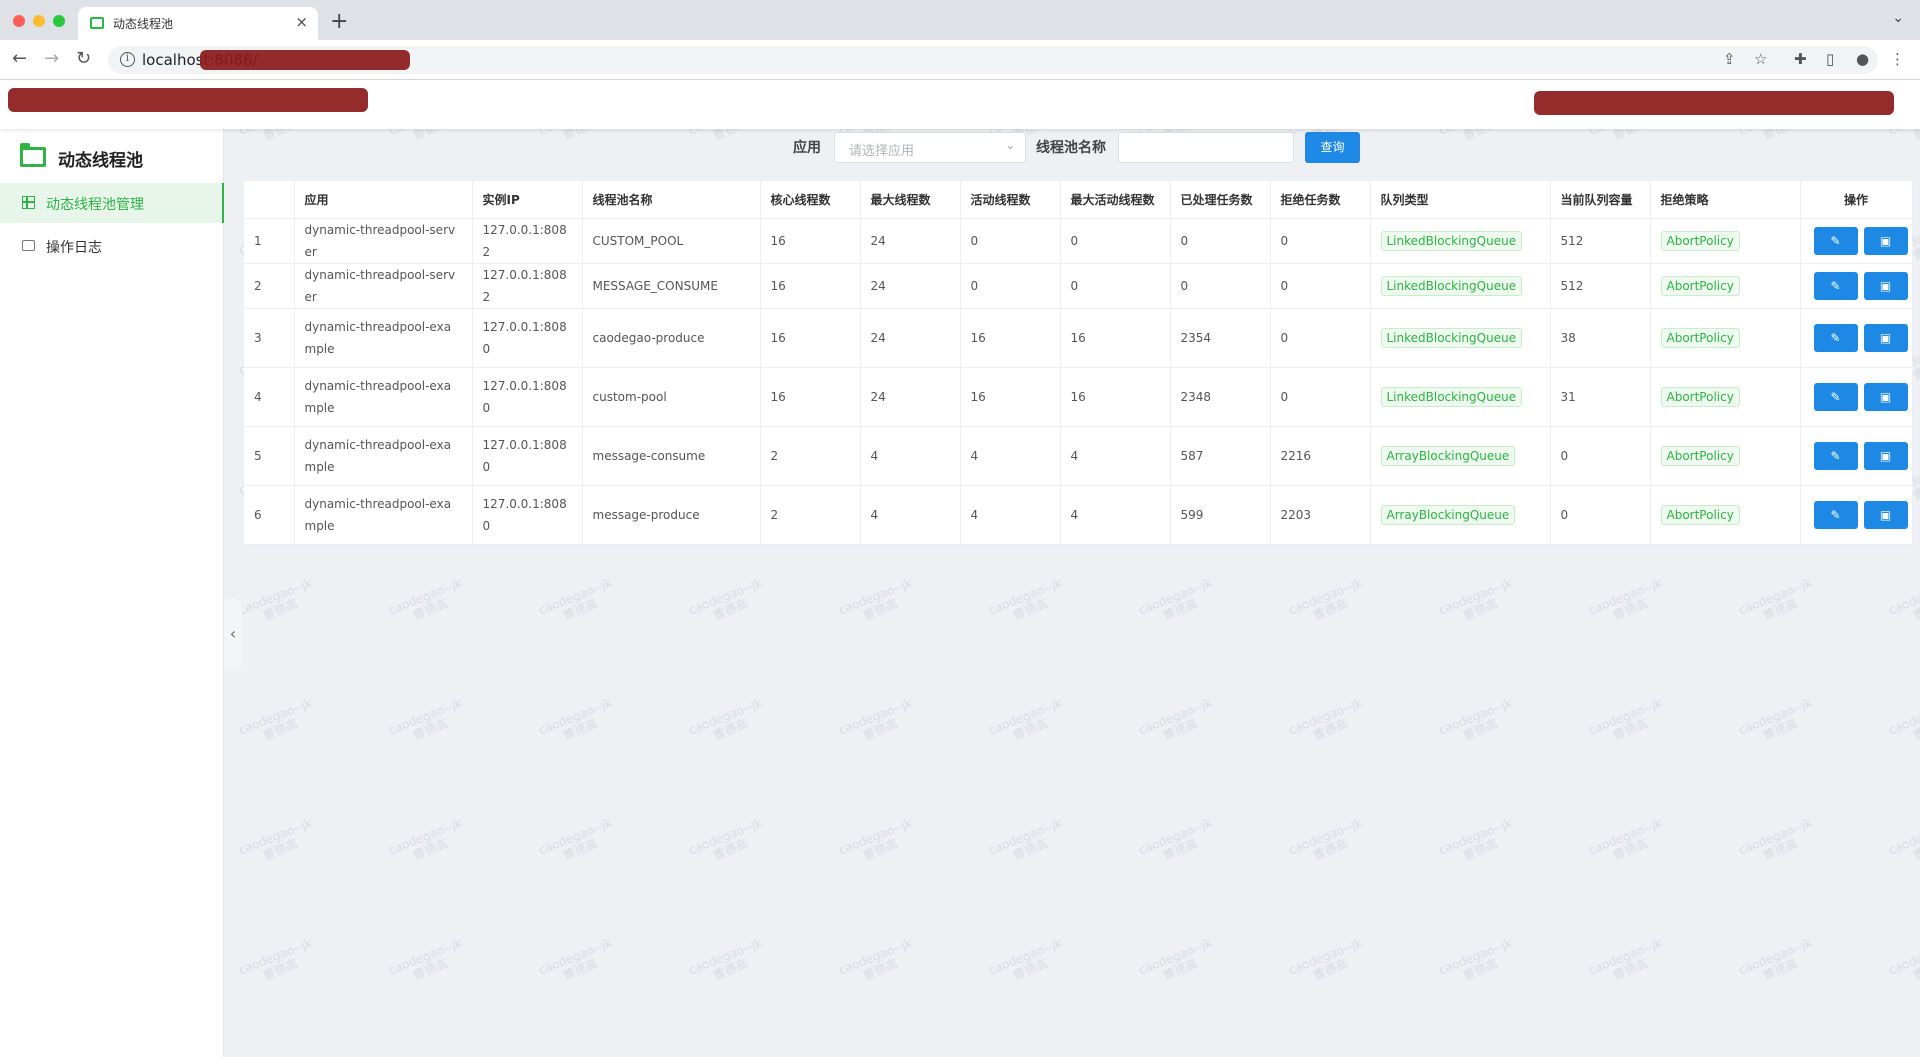 This screenshot has width=1920, height=1057. What do you see at coordinates (1600, 286) in the screenshot?
I see `table-cell: 512` at bounding box center [1600, 286].